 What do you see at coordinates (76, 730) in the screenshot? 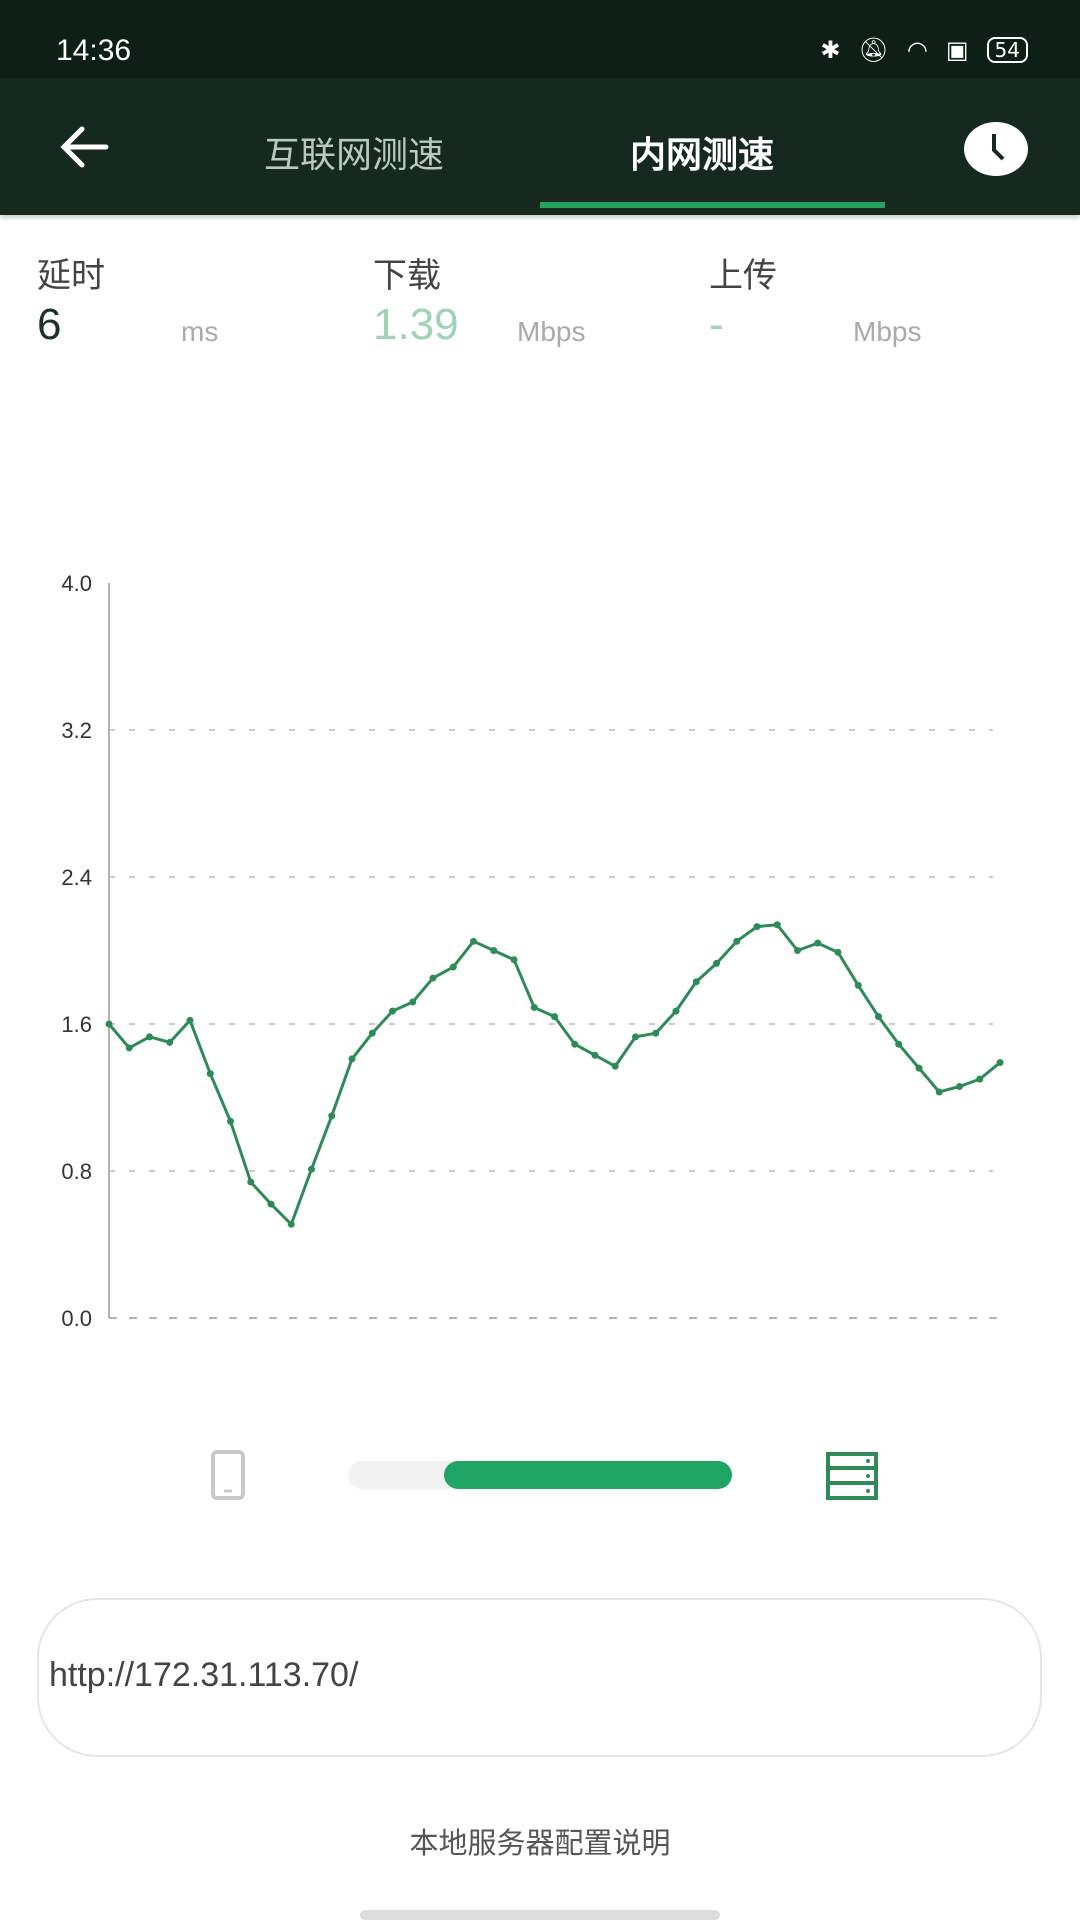
I see `y-tick-label: 3.2` at bounding box center [76, 730].